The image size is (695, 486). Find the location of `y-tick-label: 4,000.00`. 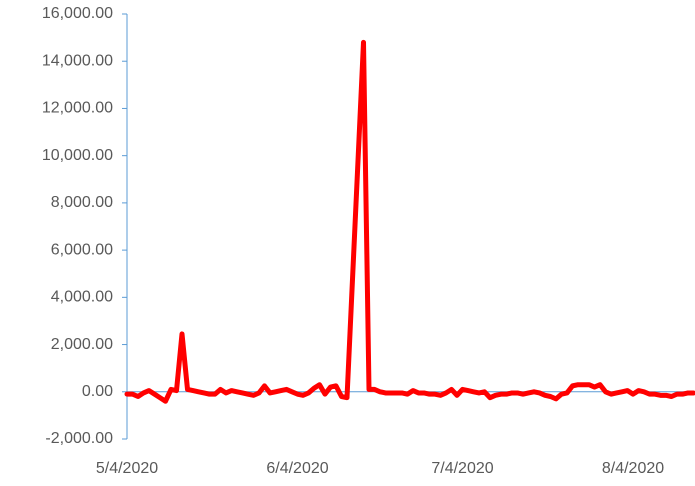

y-tick-label: 4,000.00 is located at coordinates (82, 297).